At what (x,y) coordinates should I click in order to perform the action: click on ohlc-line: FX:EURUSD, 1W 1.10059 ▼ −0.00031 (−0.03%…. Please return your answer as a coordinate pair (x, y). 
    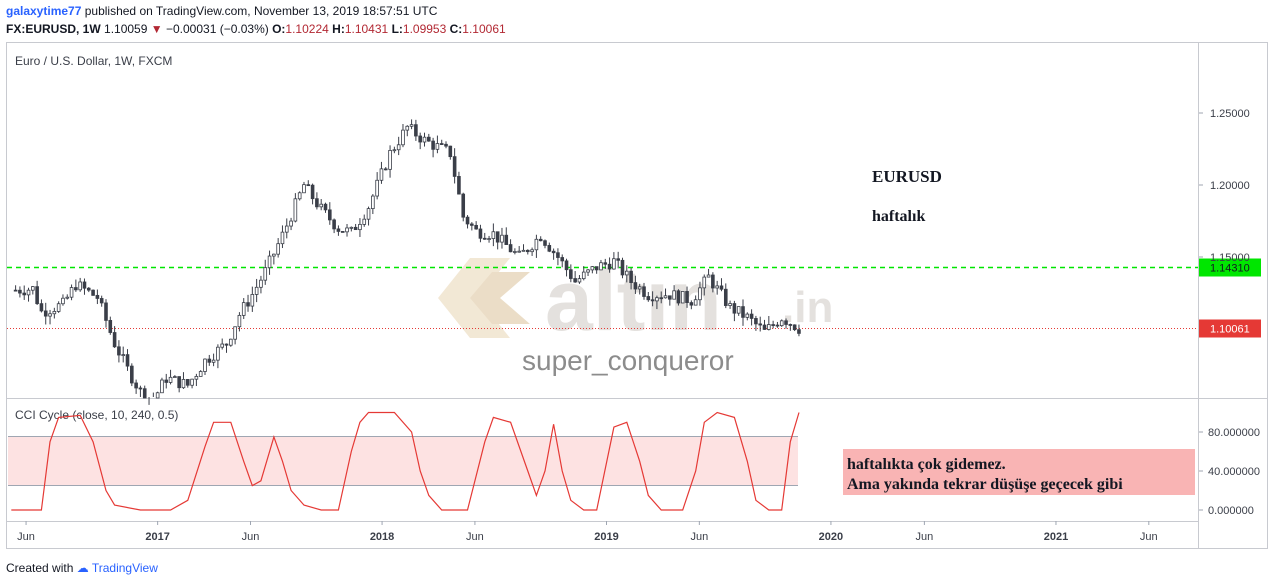
    Looking at the image, I should click on (256, 29).